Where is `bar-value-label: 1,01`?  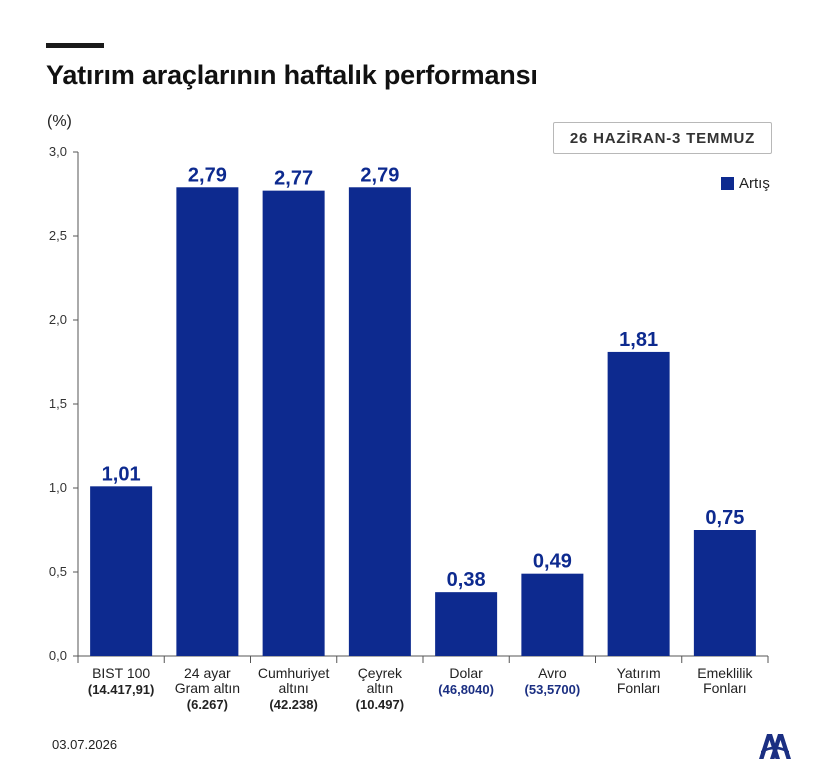 bar-value-label: 1,01 is located at coordinates (121, 474).